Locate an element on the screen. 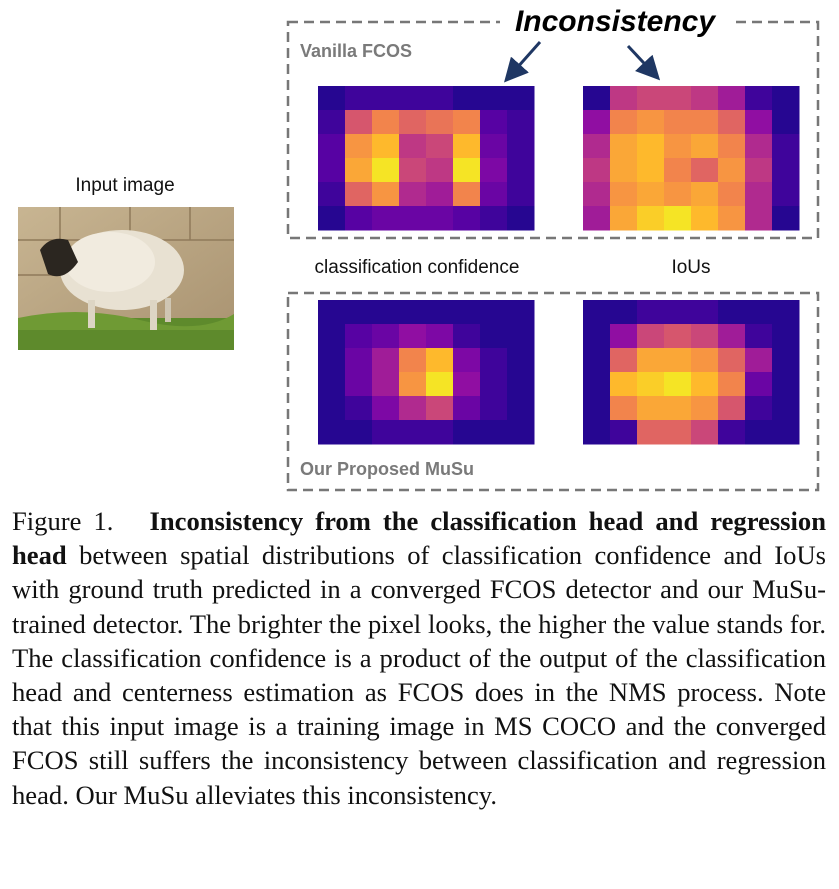 The height and width of the screenshot is (889, 839). caption-label: Figure 1. is located at coordinates (63, 521).